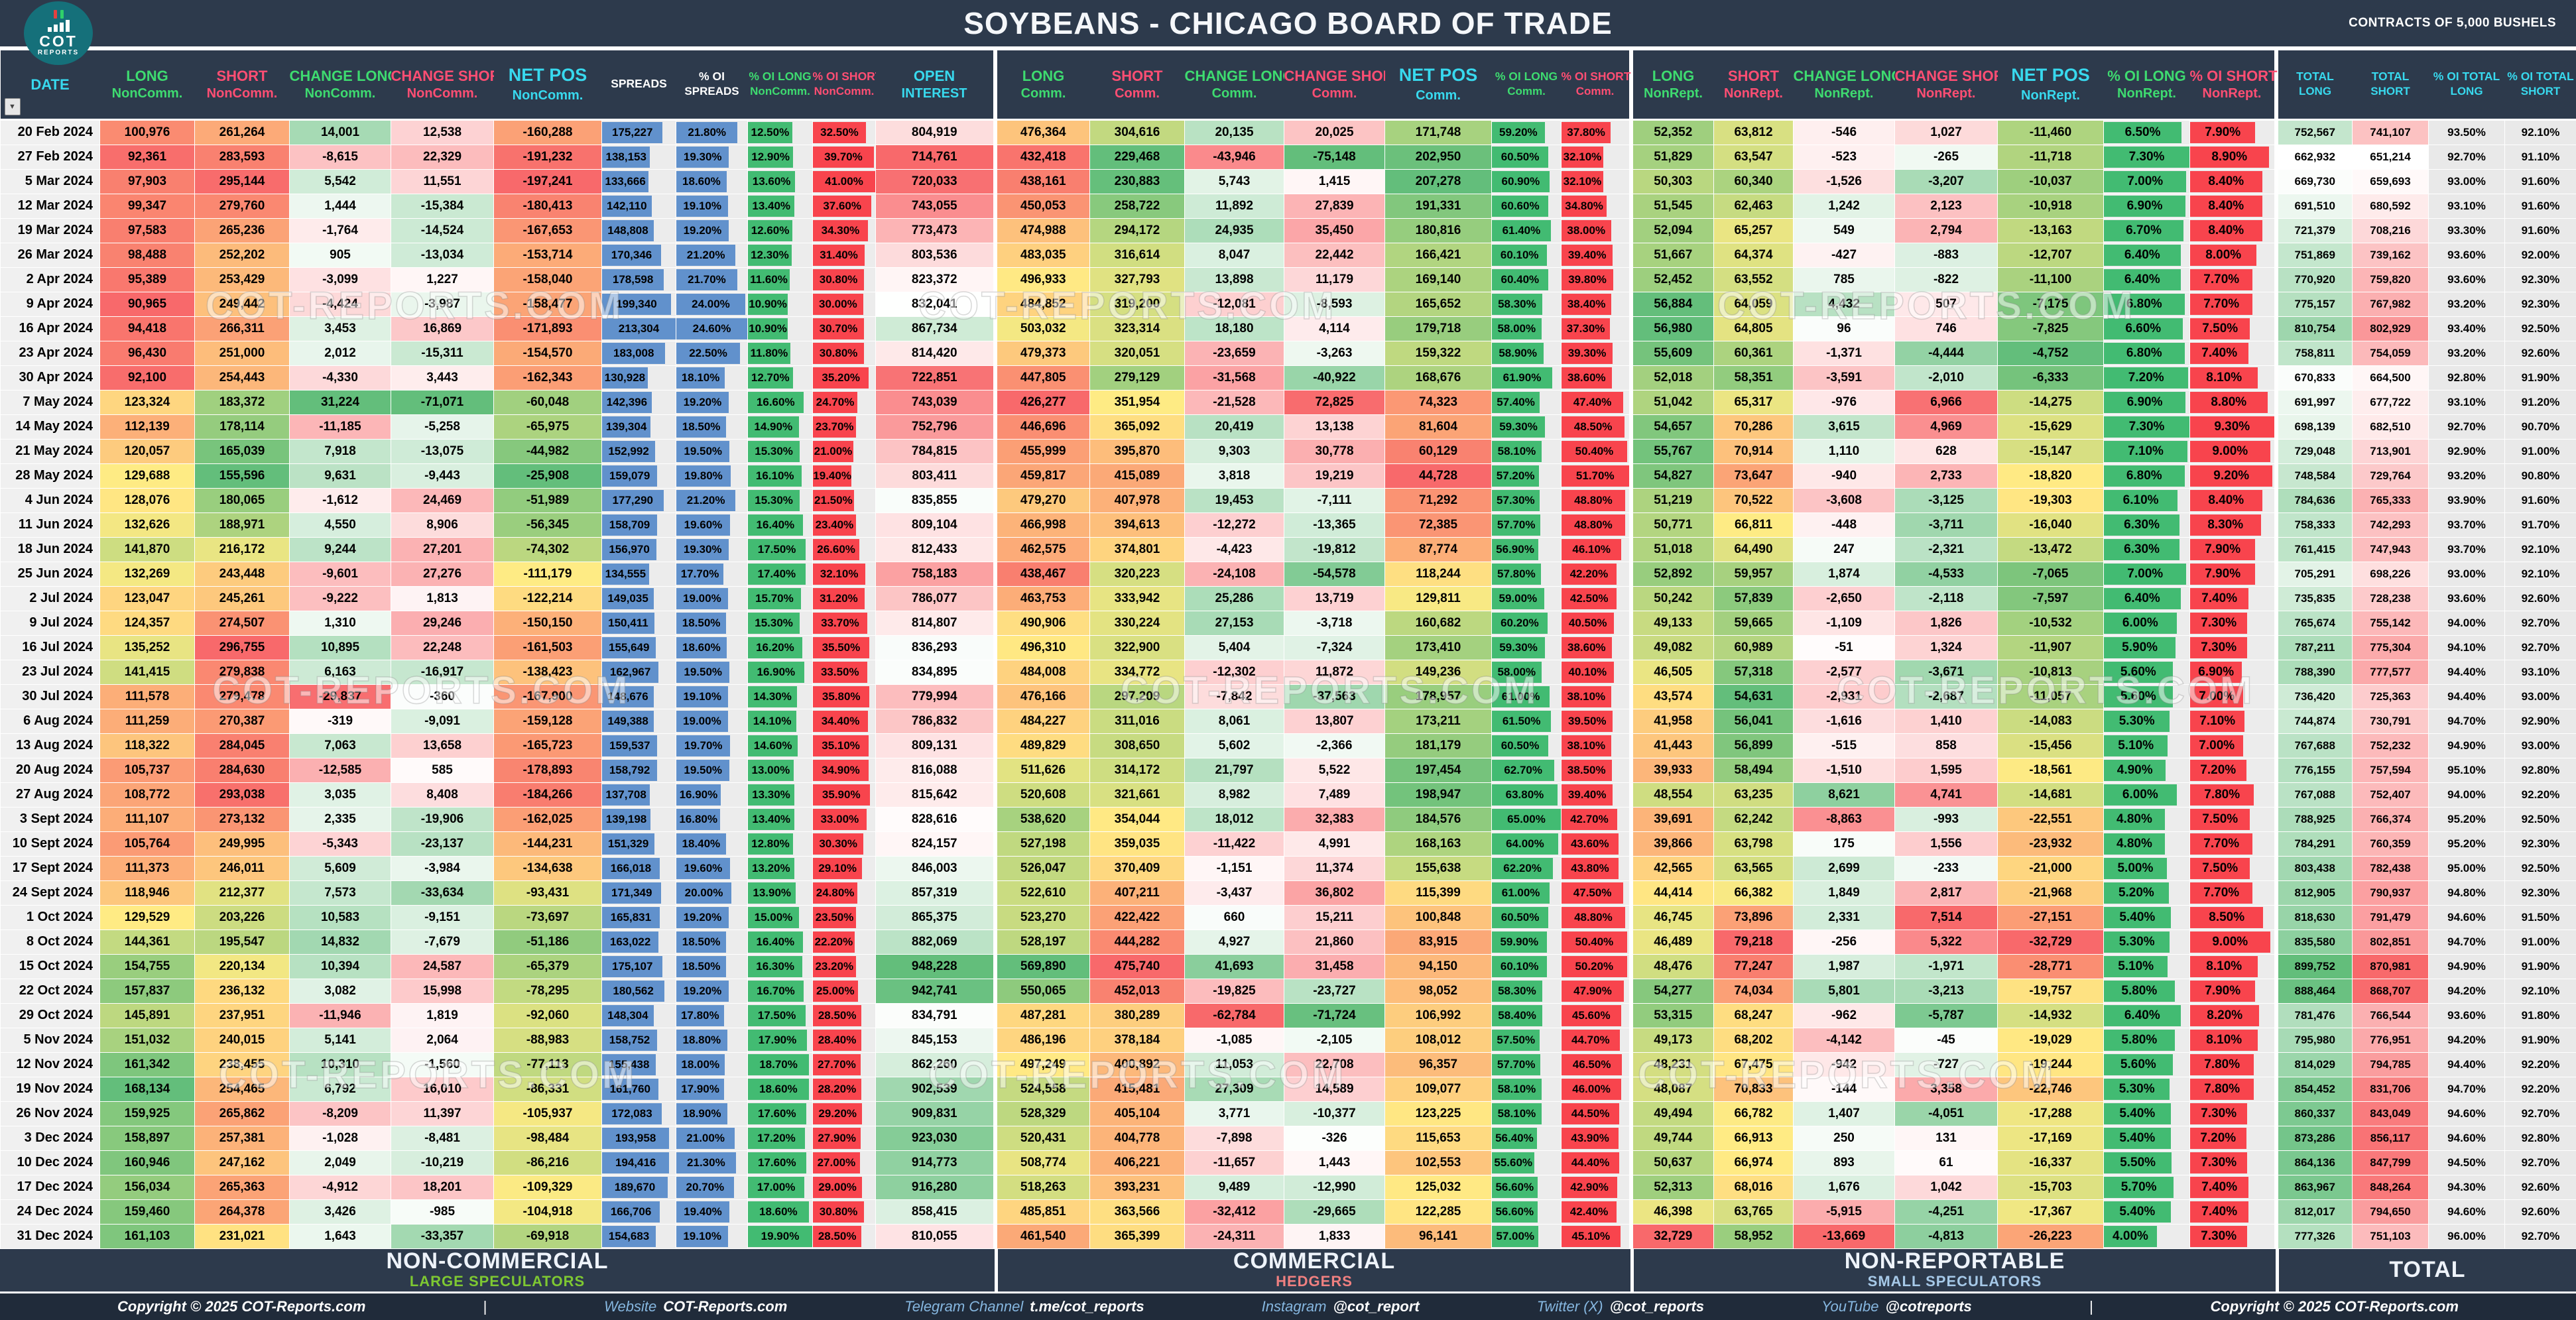 Image resolution: width=2576 pixels, height=1320 pixels. I want to click on cell-pct_short_c: 47.40%, so click(1596, 402).